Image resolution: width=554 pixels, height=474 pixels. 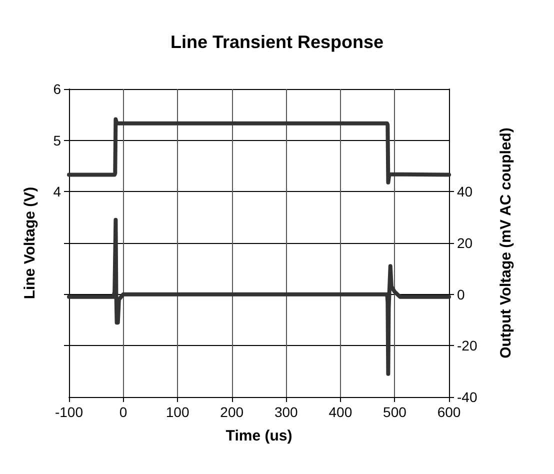 What do you see at coordinates (30, 243) in the screenshot?
I see `y-axis-title: Line Voltage (V)` at bounding box center [30, 243].